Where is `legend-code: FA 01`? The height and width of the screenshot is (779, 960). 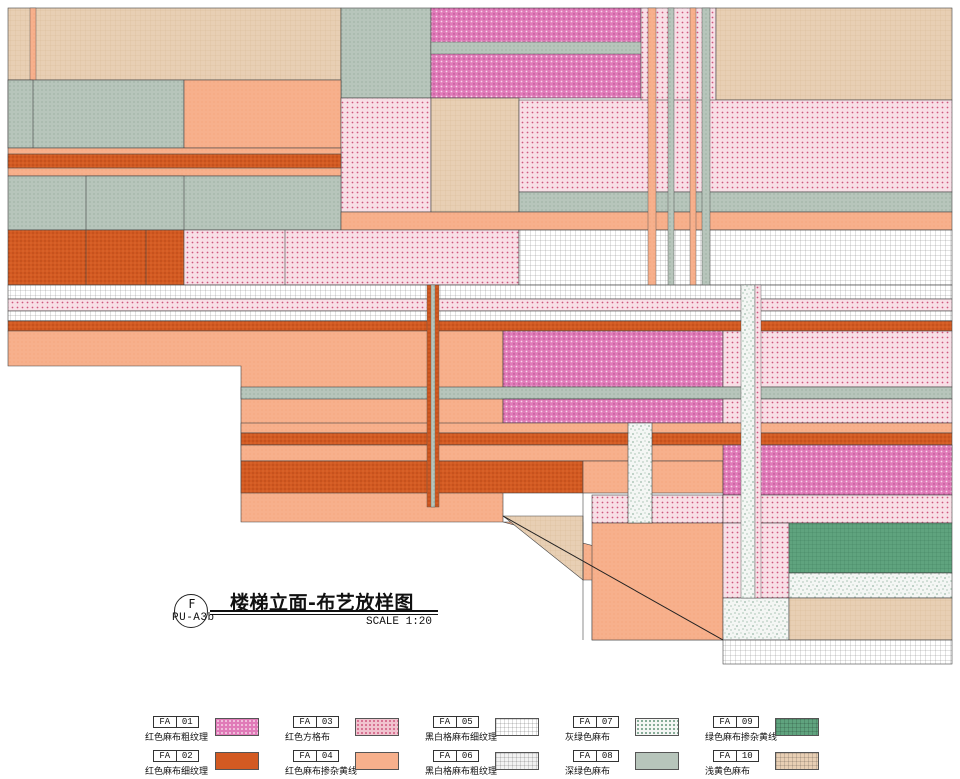 legend-code: FA 01 is located at coordinates (176, 722).